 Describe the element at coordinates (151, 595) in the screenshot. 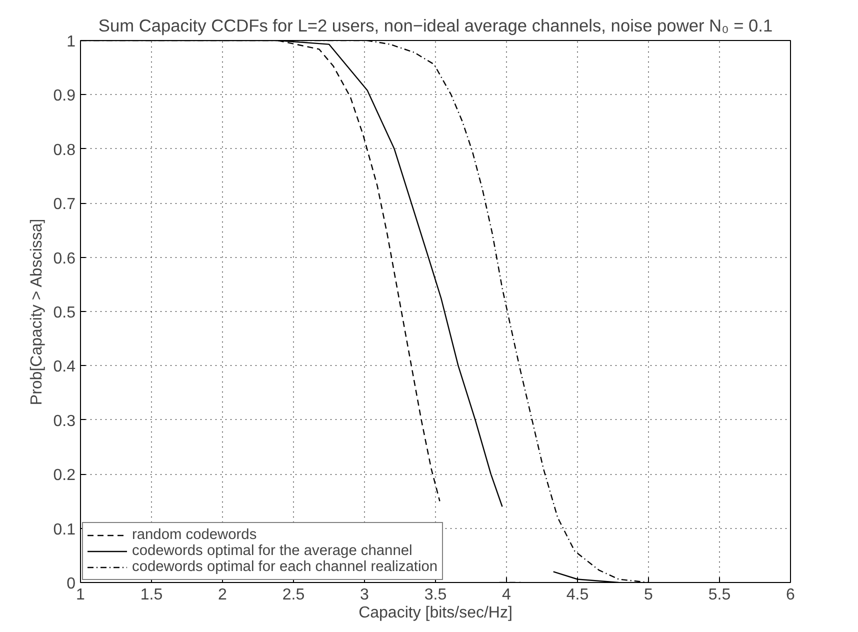

I see `x-tick-label: 1.5` at that location.